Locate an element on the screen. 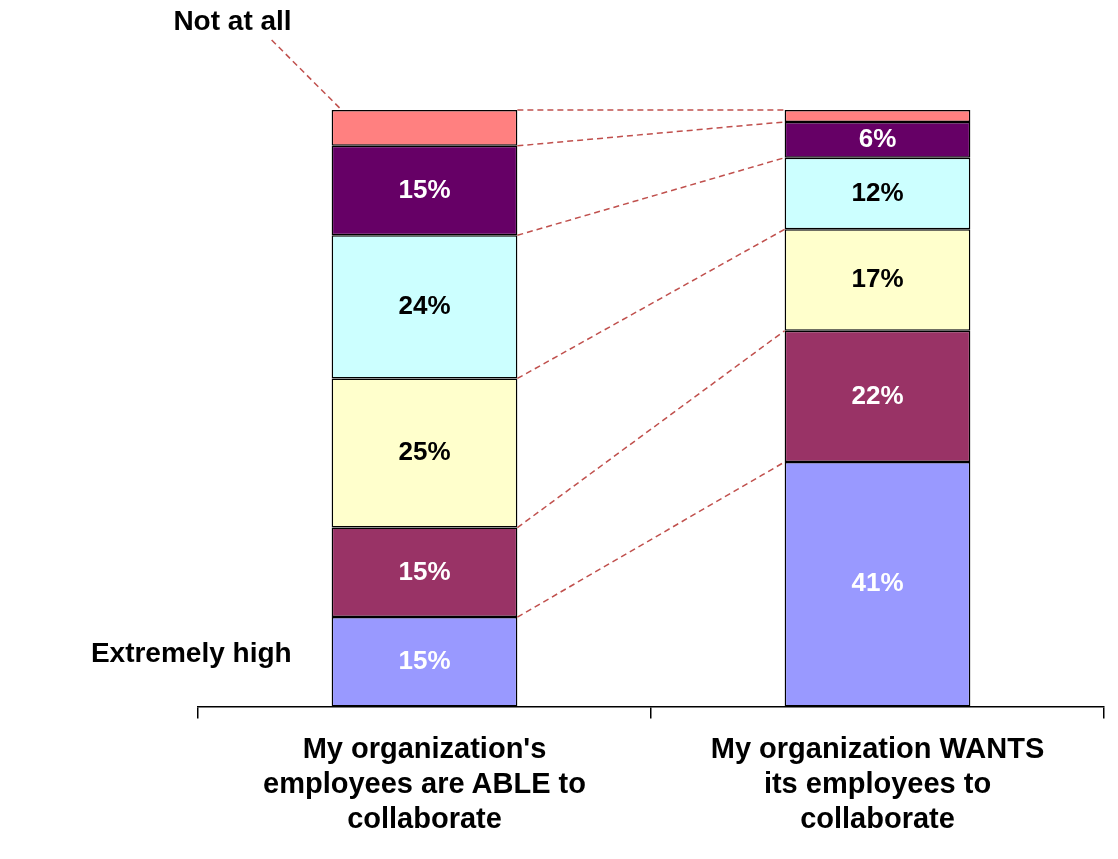 The height and width of the screenshot is (859, 1118). data-label: 25% is located at coordinates (424, 451).